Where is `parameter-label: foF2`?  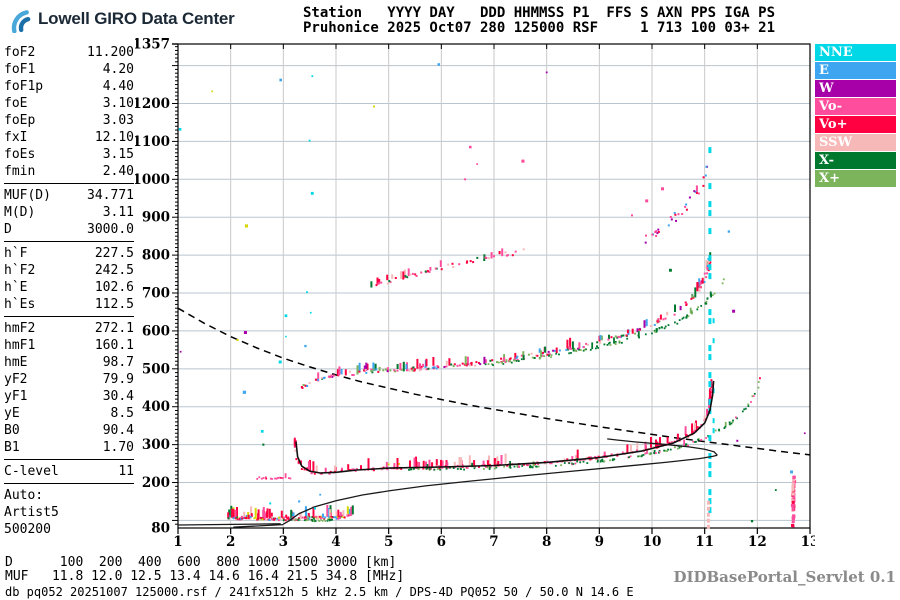
parameter-label: foF2 is located at coordinates (20, 52).